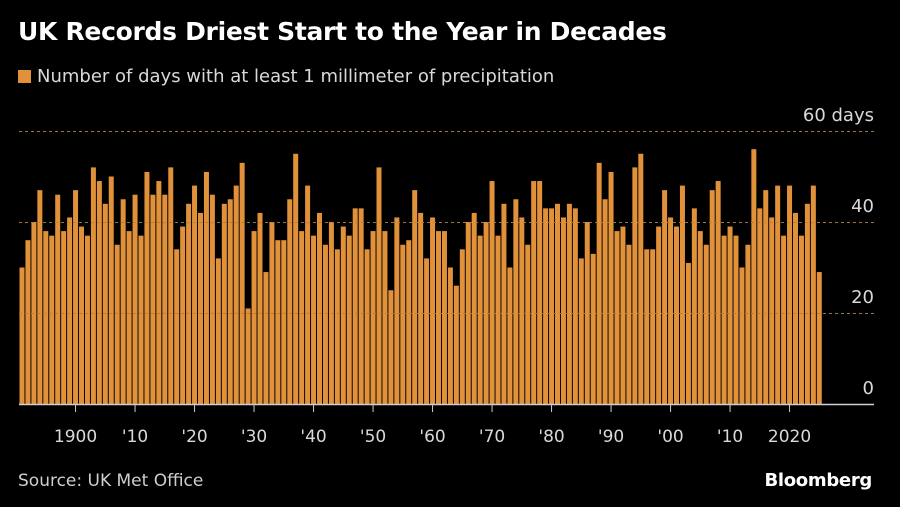 This screenshot has height=507, width=900. I want to click on y-axis: 0 20 40 60 days, so click(838, 252).